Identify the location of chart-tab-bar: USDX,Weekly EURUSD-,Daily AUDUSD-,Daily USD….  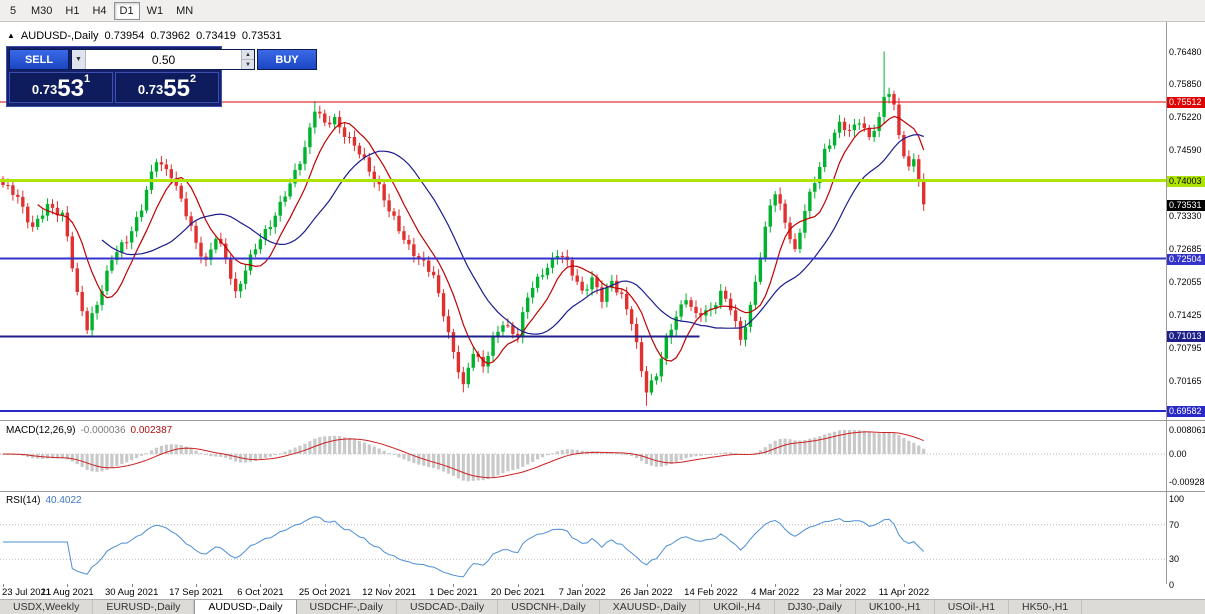
(602, 606).